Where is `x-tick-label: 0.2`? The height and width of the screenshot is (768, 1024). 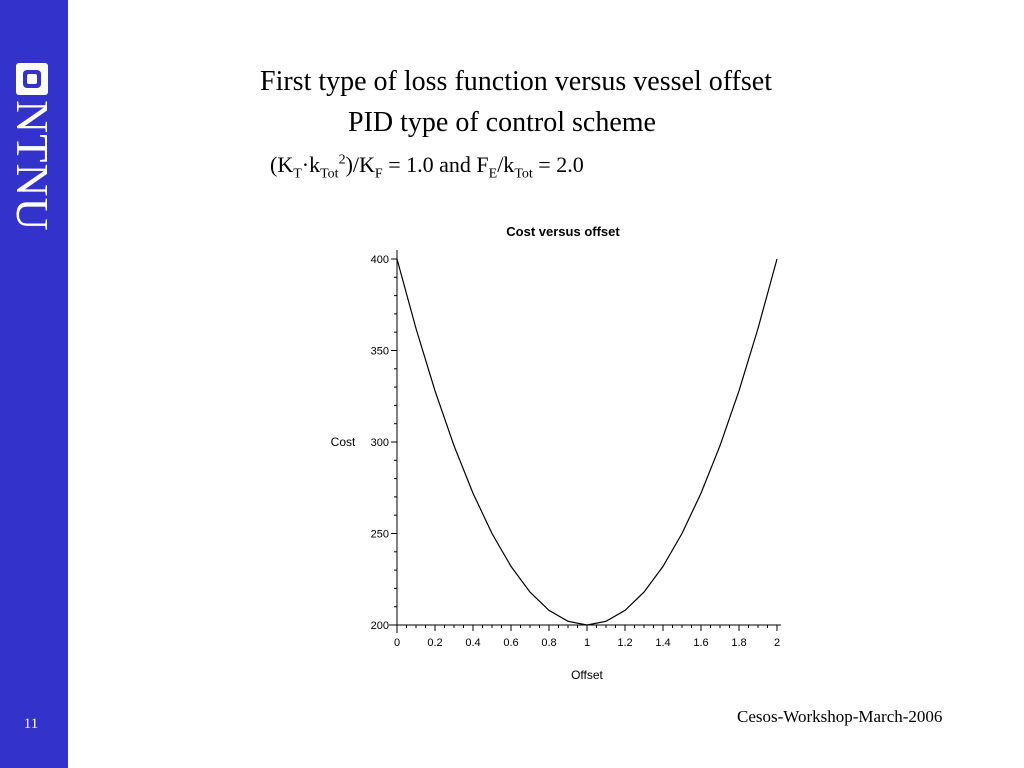 x-tick-label: 0.2 is located at coordinates (434, 643).